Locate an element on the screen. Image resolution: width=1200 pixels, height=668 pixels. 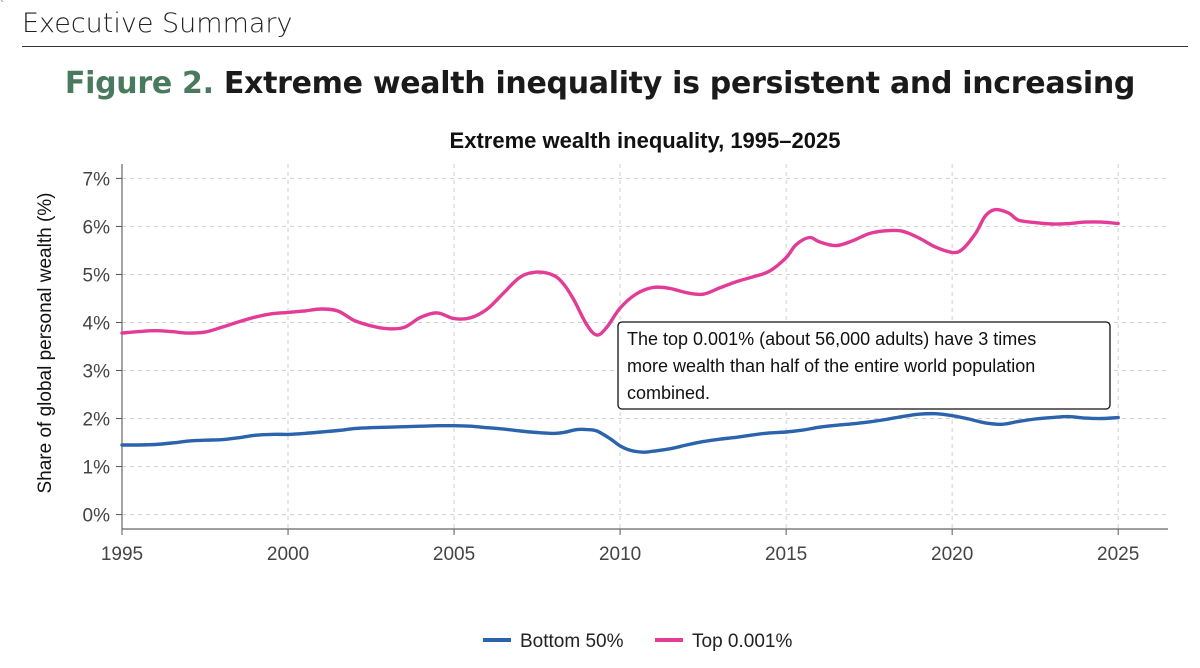
corner-mark-icon: ‹ is located at coordinates (2, 3).